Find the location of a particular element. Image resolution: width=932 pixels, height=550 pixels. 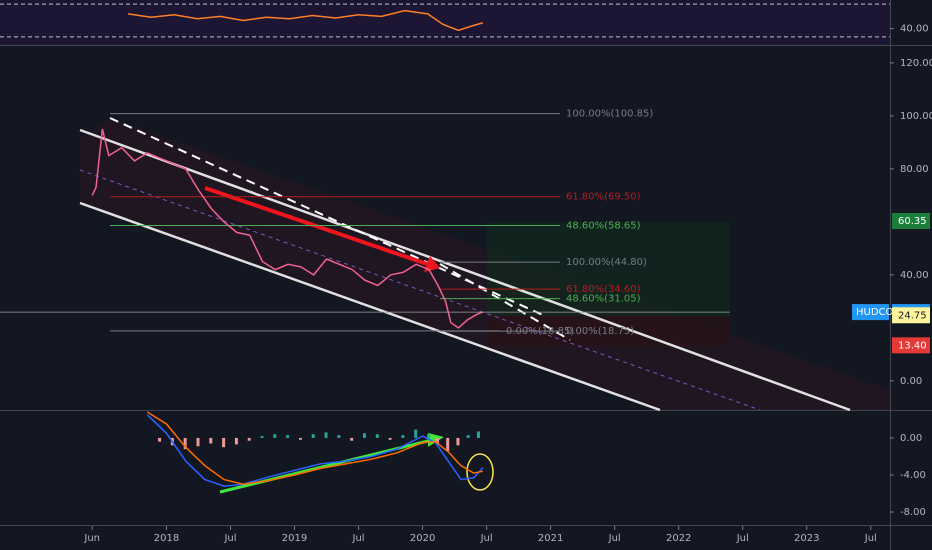

price-tag-label: 60.35 is located at coordinates (912, 221).